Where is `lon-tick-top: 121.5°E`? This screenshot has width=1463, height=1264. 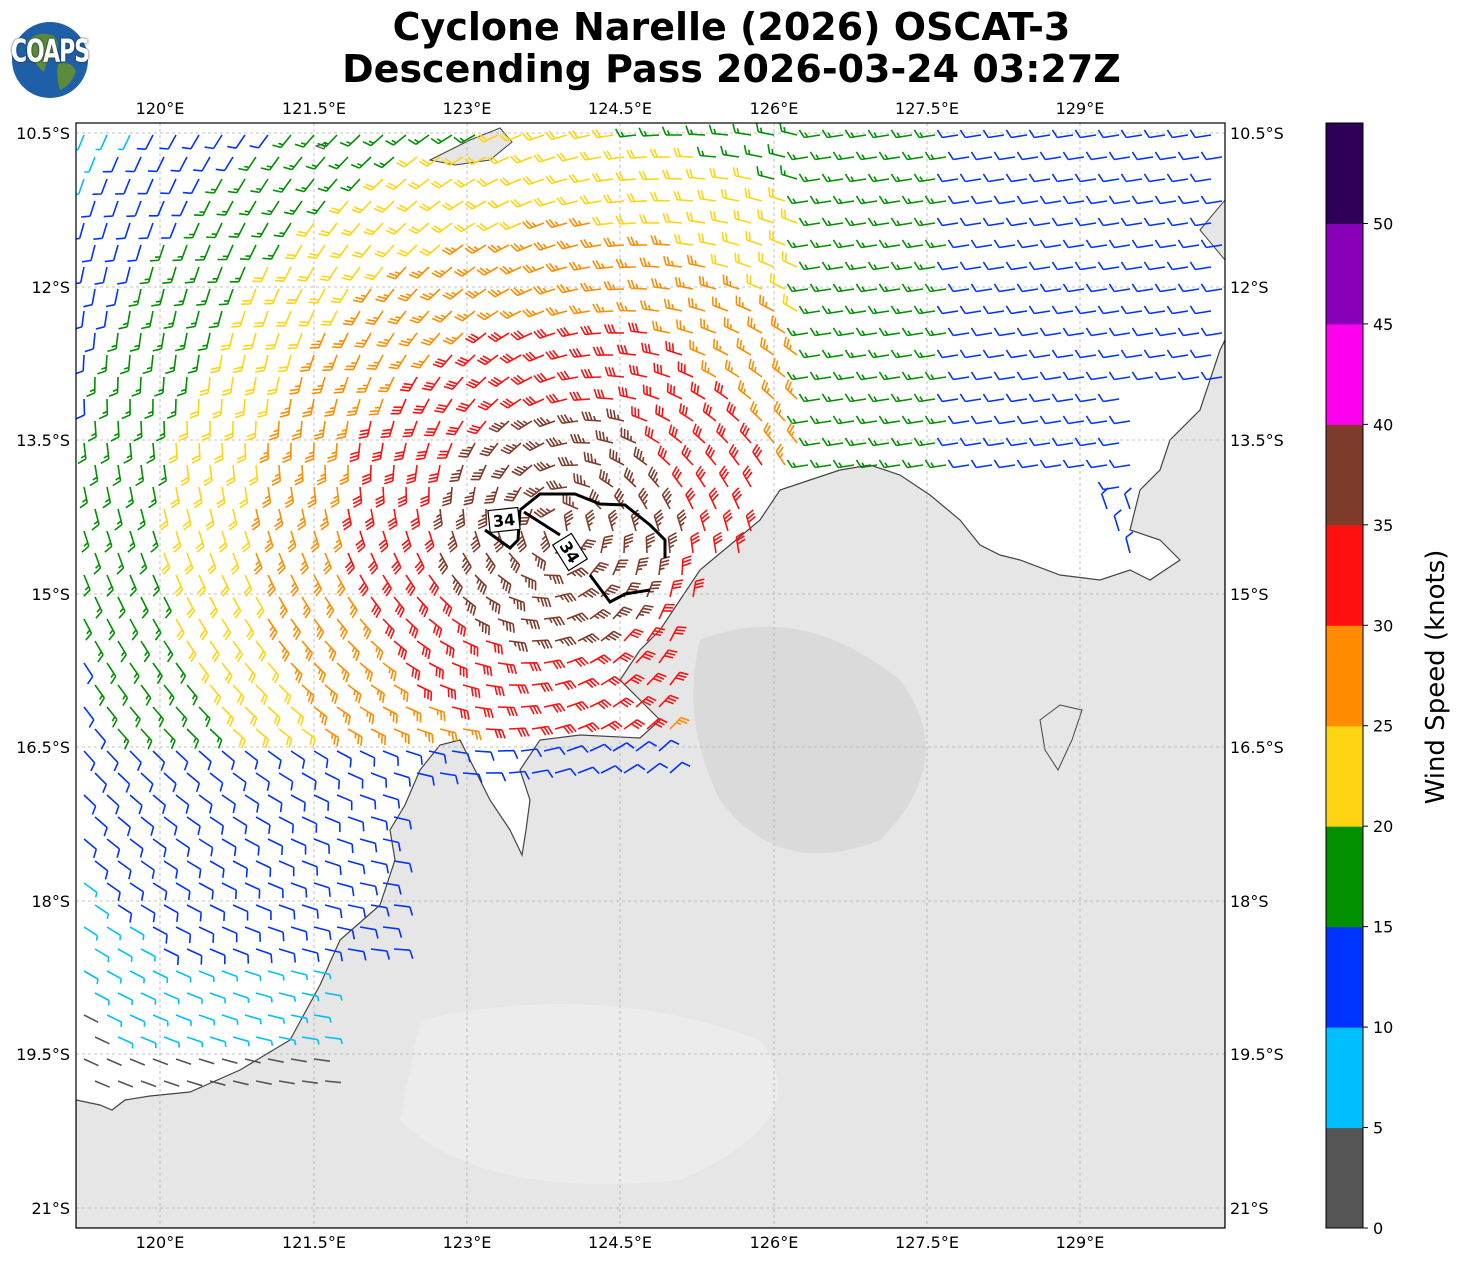
lon-tick-top: 121.5°E is located at coordinates (314, 108).